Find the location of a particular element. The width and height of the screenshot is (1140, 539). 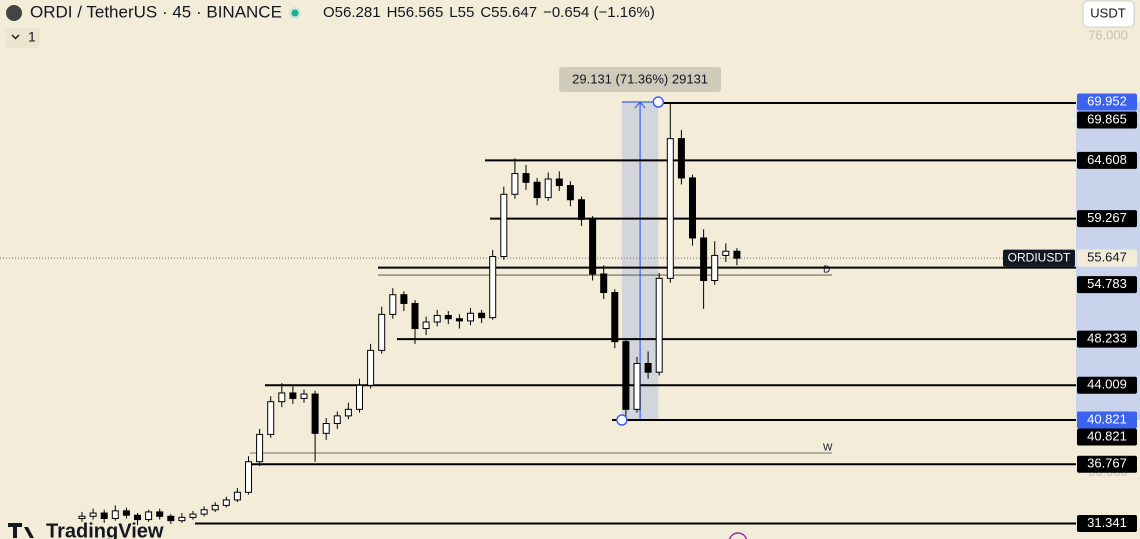

price-label: 64.608 is located at coordinates (1107, 159).